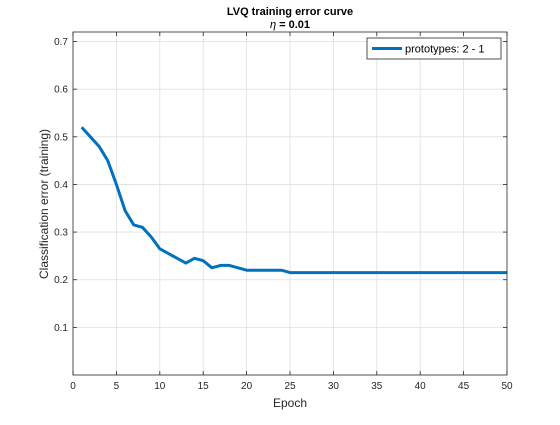  What do you see at coordinates (290, 403) in the screenshot?
I see `x-axis-label: Epoch` at bounding box center [290, 403].